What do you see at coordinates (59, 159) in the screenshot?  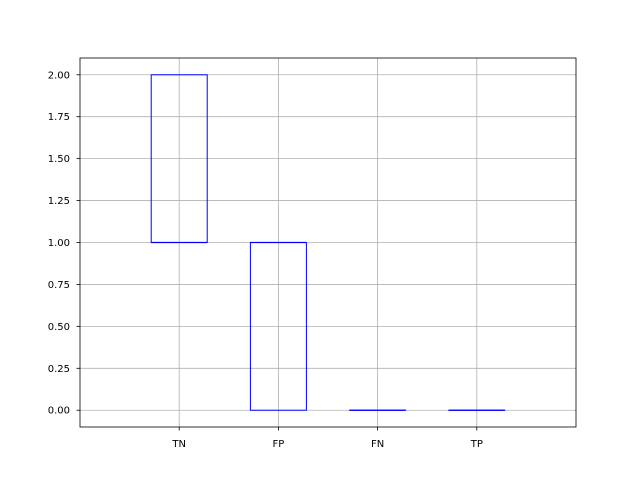 I see `y-tick-label: 1.50` at bounding box center [59, 159].